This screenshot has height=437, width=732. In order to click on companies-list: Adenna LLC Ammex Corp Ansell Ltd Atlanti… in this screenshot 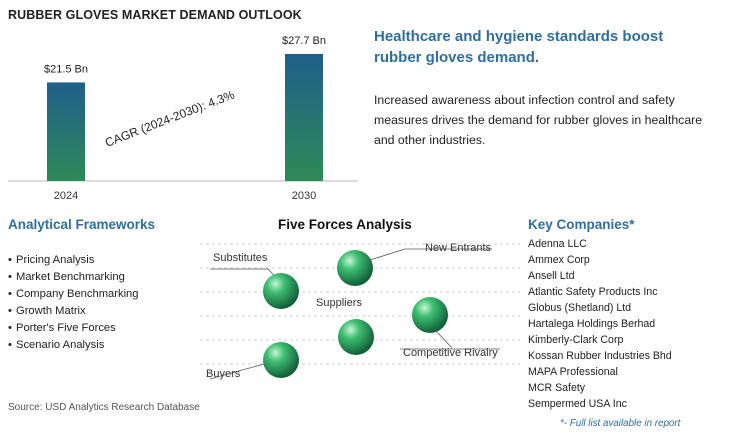, I will do `click(600, 324)`.